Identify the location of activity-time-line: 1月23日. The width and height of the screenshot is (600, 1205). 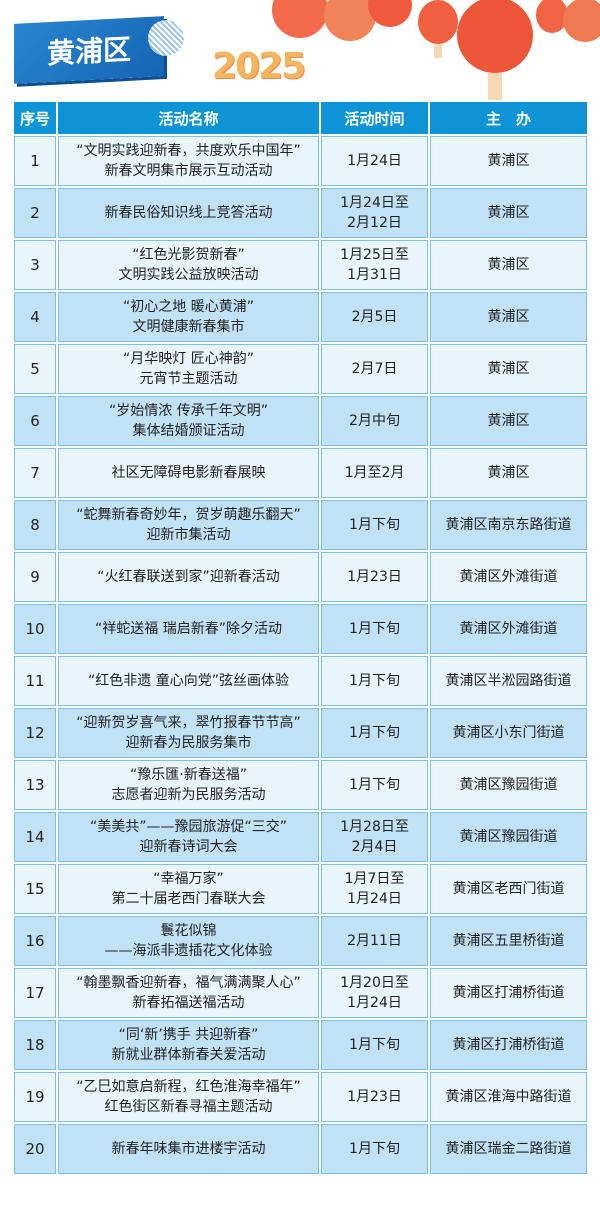
(374, 1097).